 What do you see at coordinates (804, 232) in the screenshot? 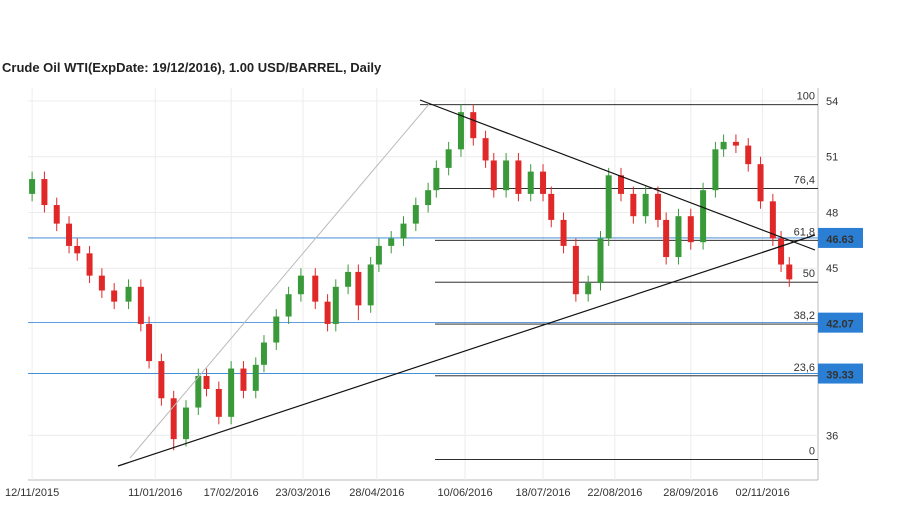
I see `fib-label: 61,8` at bounding box center [804, 232].